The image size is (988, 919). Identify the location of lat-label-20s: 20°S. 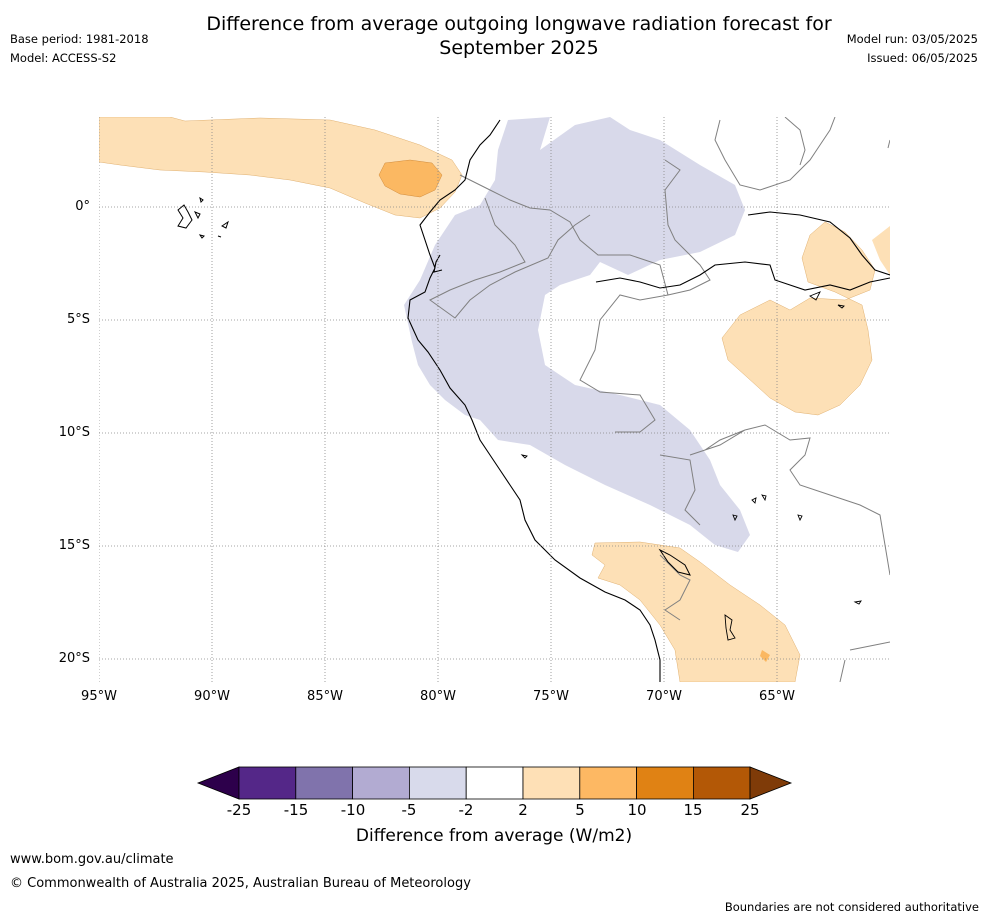
(74, 658).